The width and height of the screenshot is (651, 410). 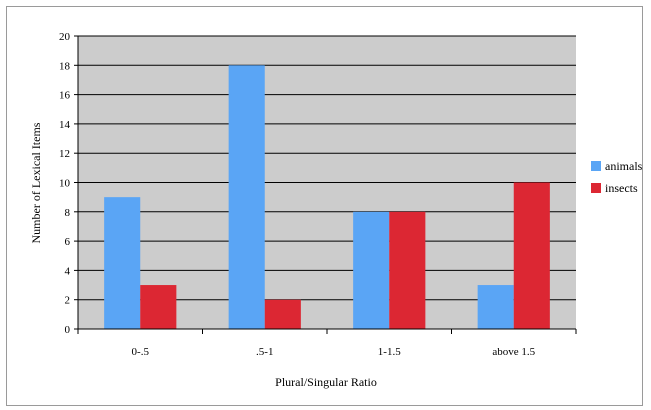 What do you see at coordinates (65, 96) in the screenshot?
I see `y-tick-label: 16` at bounding box center [65, 96].